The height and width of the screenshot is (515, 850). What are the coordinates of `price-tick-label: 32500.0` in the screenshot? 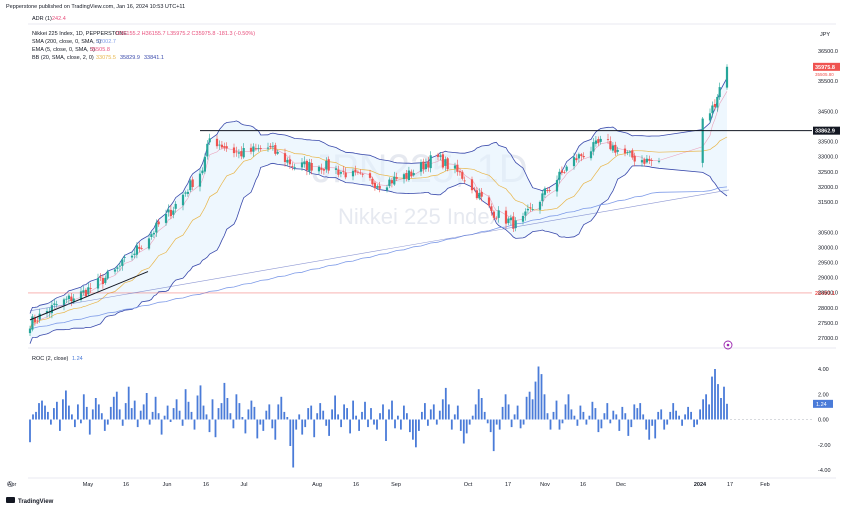 It's located at (828, 173).